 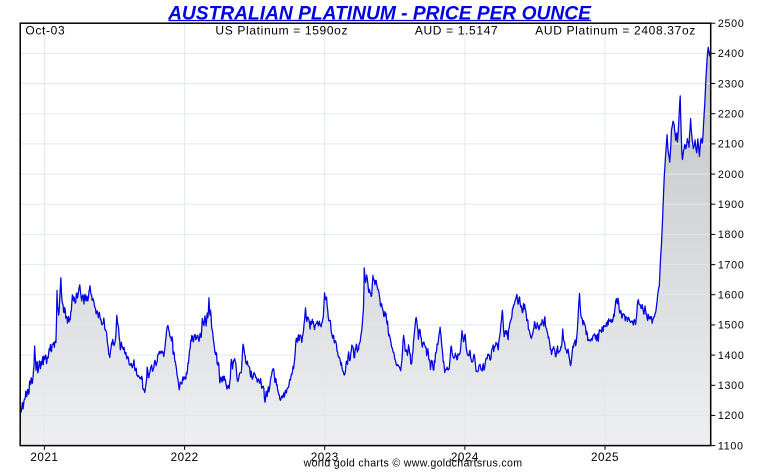 What do you see at coordinates (731, 446) in the screenshot?
I see `svg-text: 1100` at bounding box center [731, 446].